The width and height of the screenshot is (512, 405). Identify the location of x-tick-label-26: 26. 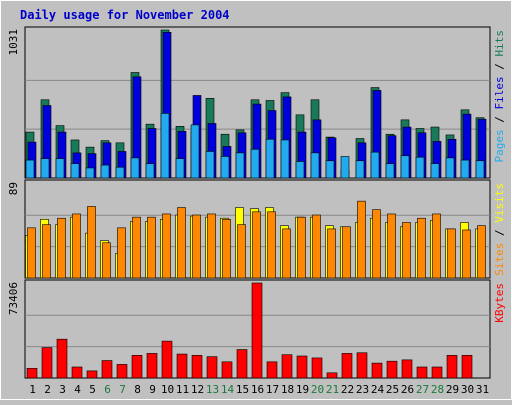
(407, 389).